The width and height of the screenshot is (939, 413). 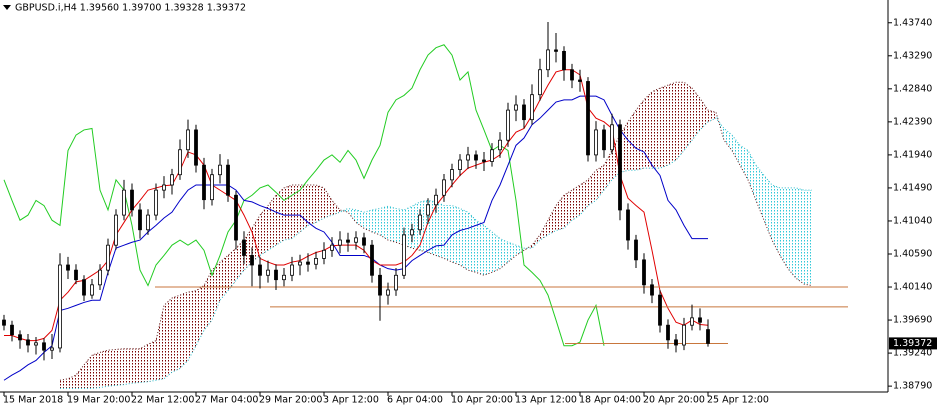 What do you see at coordinates (912, 320) in the screenshot?
I see `y-tick-label: 1.39690` at bounding box center [912, 320].